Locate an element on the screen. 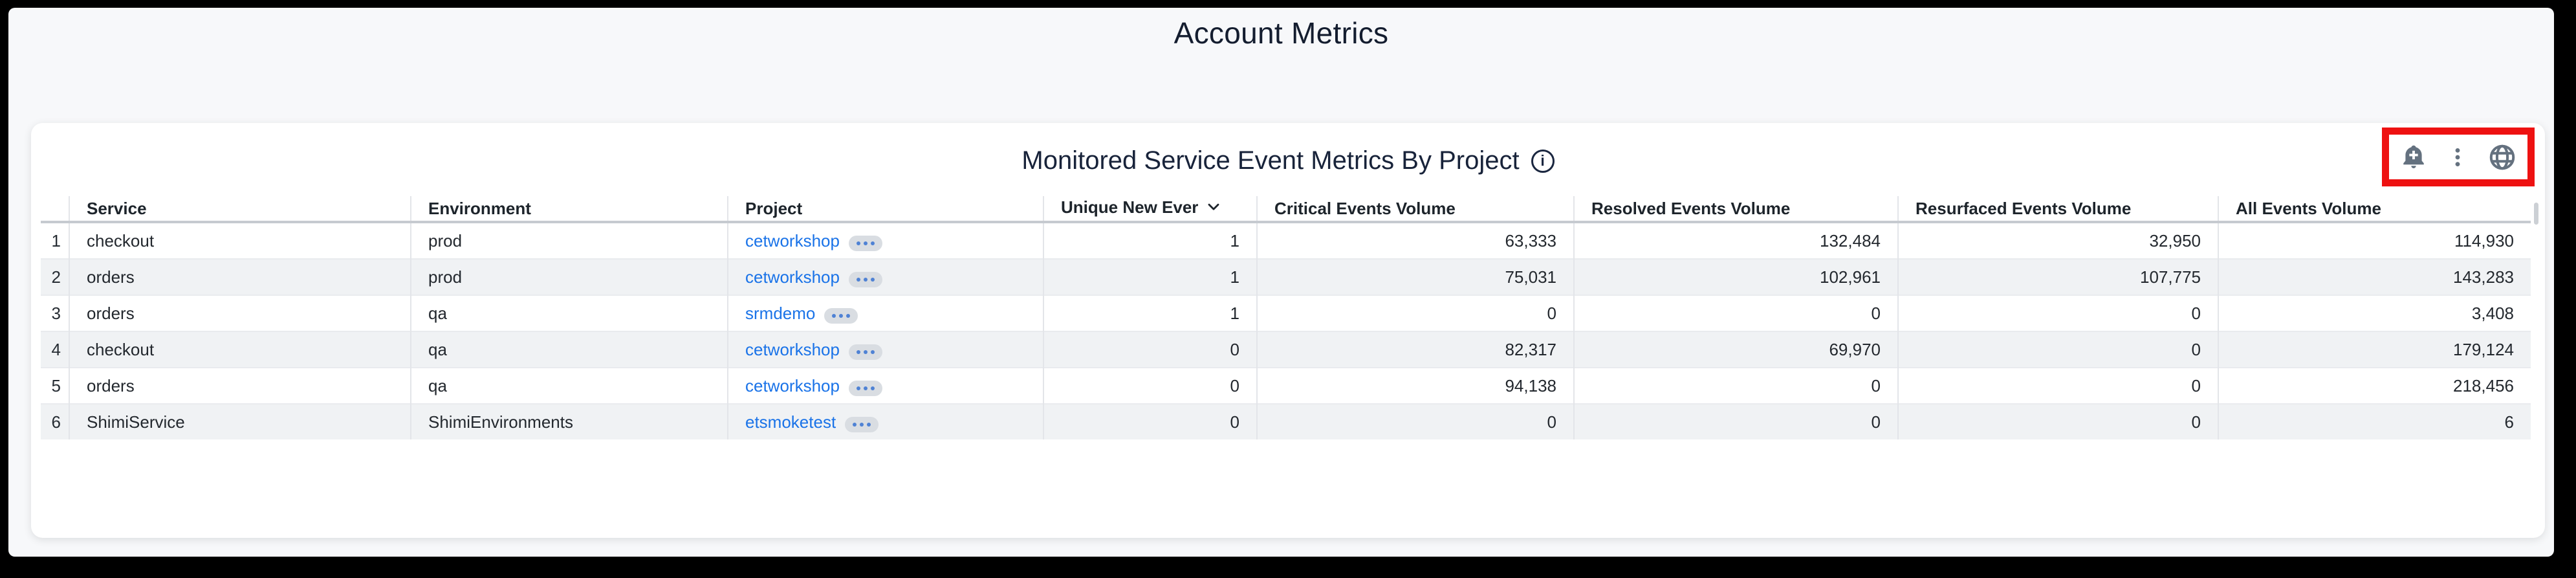  cell-resolved: 69,970 is located at coordinates (1735, 349).